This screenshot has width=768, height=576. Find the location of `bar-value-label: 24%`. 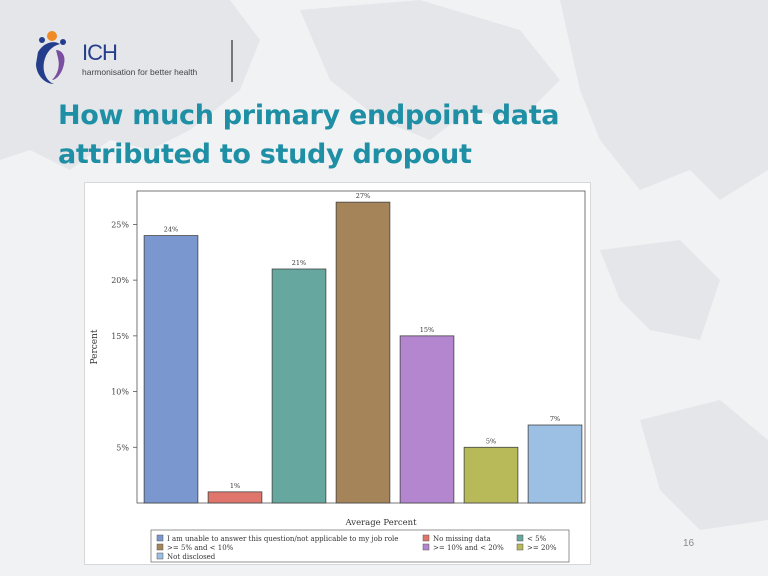

bar-value-label: 24% is located at coordinates (171, 230).